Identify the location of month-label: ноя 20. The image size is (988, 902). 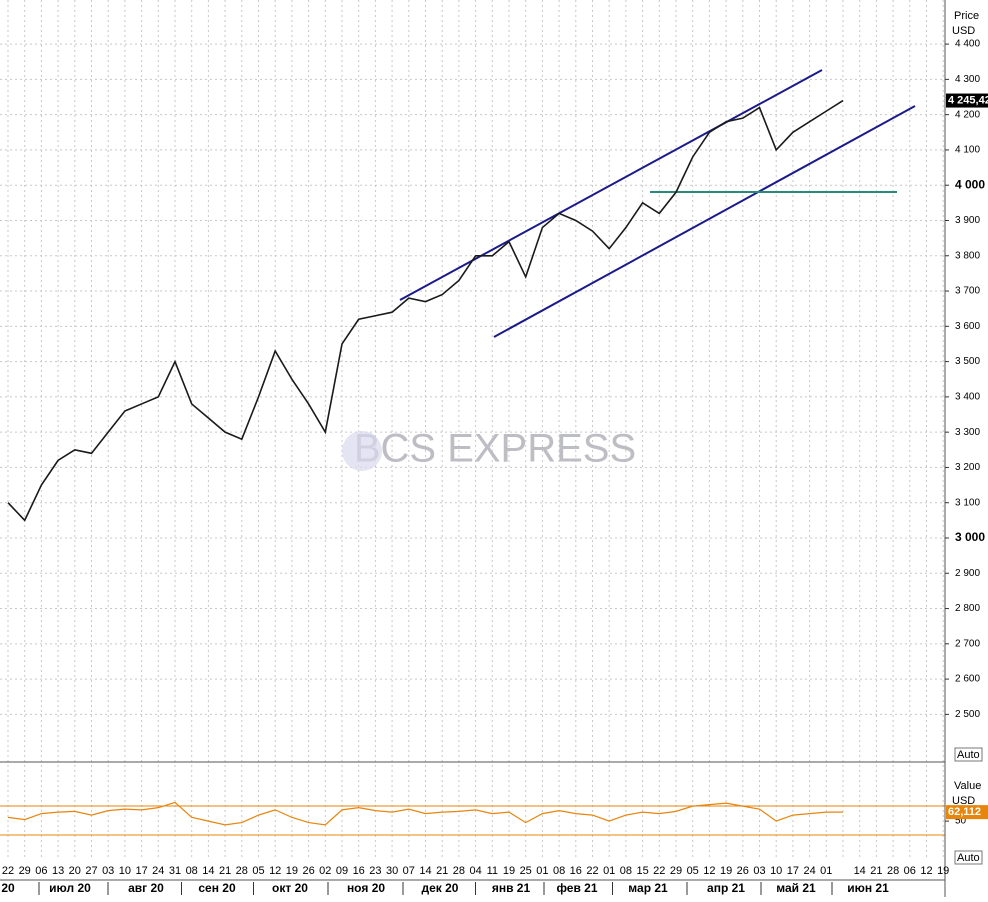
(366, 888).